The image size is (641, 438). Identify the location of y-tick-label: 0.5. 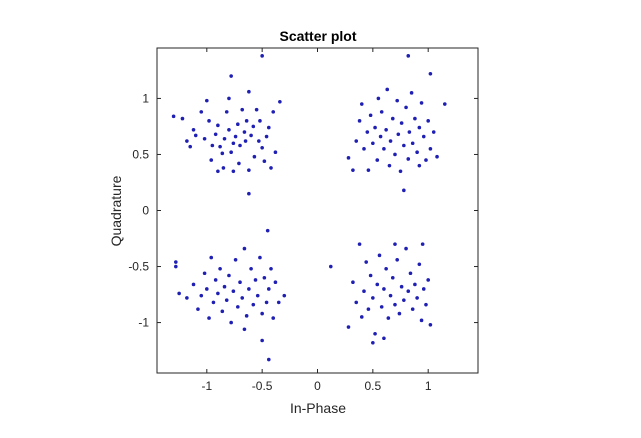
(140, 154).